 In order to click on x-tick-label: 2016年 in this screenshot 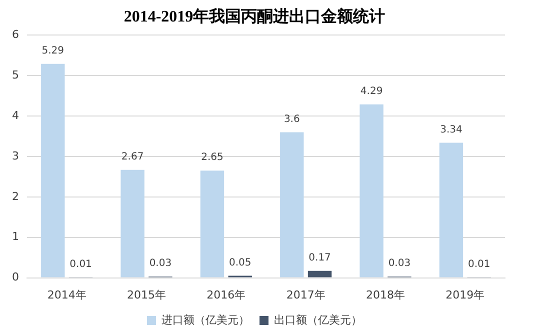, I will do `click(226, 295)`.